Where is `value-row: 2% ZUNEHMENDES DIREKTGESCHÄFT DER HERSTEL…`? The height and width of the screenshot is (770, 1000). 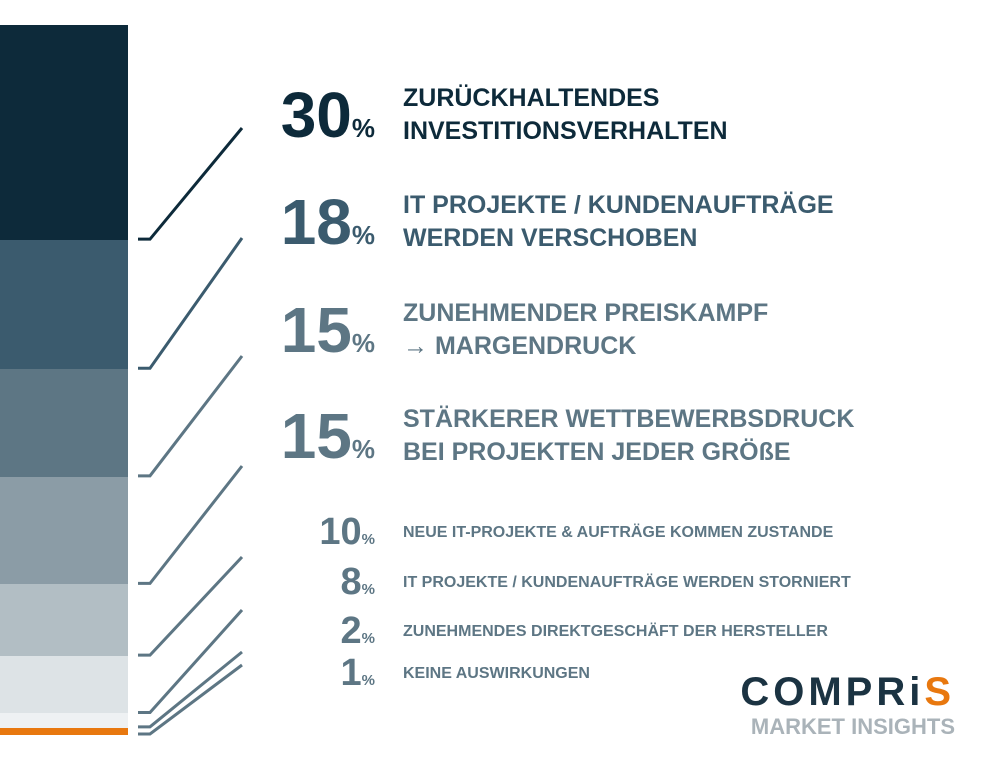 value-row: 2% ZUNEHMENDES DIREKTGESCHÄFT DER HERSTEL… is located at coordinates (514, 631).